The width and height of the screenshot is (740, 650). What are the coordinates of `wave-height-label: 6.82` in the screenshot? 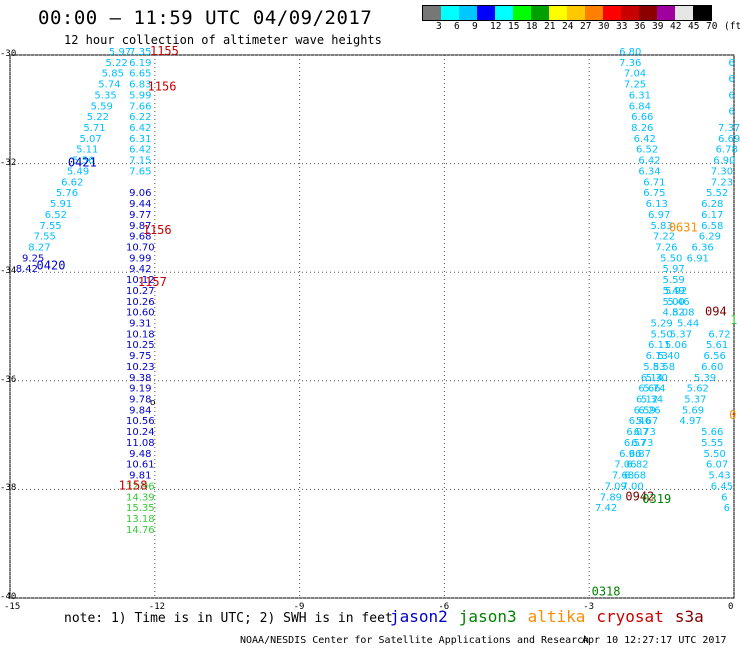 It's located at (637, 465).